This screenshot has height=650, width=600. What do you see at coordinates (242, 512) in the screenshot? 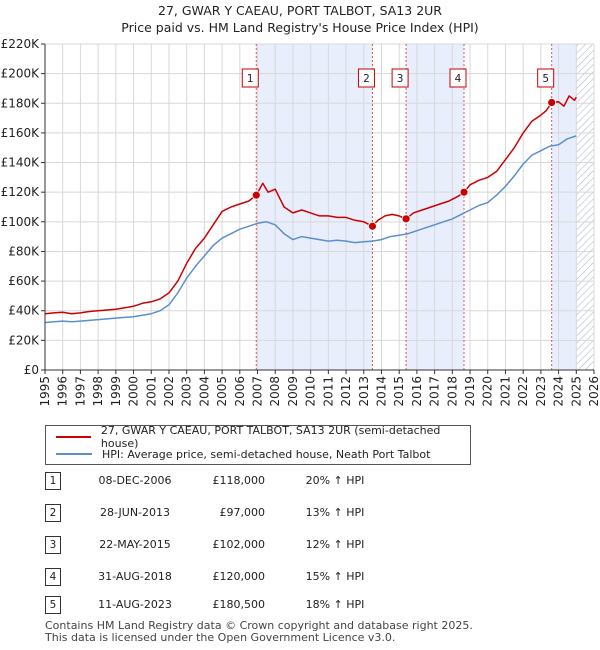
I see `transaction-price: £97,000` at bounding box center [242, 512].